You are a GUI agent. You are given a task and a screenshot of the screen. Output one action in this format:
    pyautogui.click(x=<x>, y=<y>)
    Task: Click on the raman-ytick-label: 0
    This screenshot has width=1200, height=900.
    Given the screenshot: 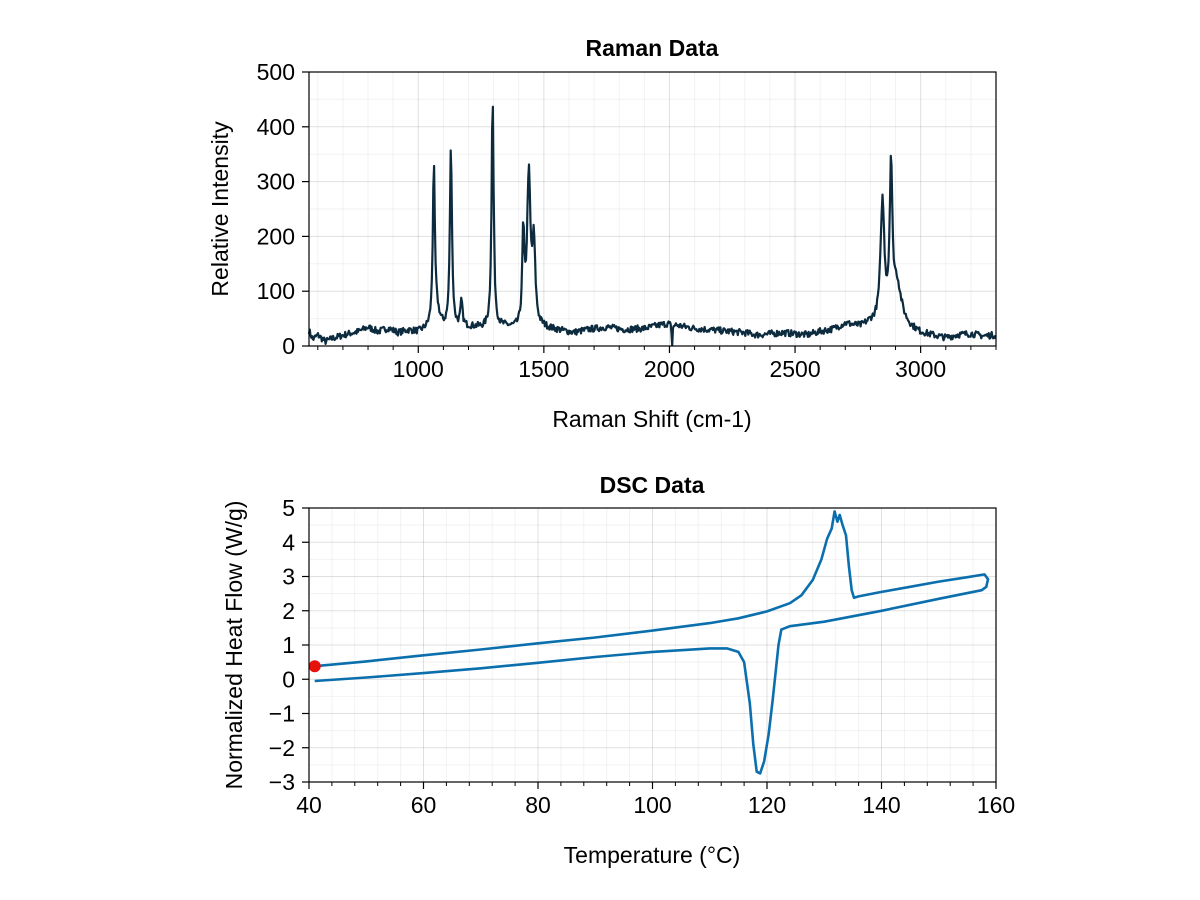 What is the action you would take?
    pyautogui.click(x=288, y=346)
    